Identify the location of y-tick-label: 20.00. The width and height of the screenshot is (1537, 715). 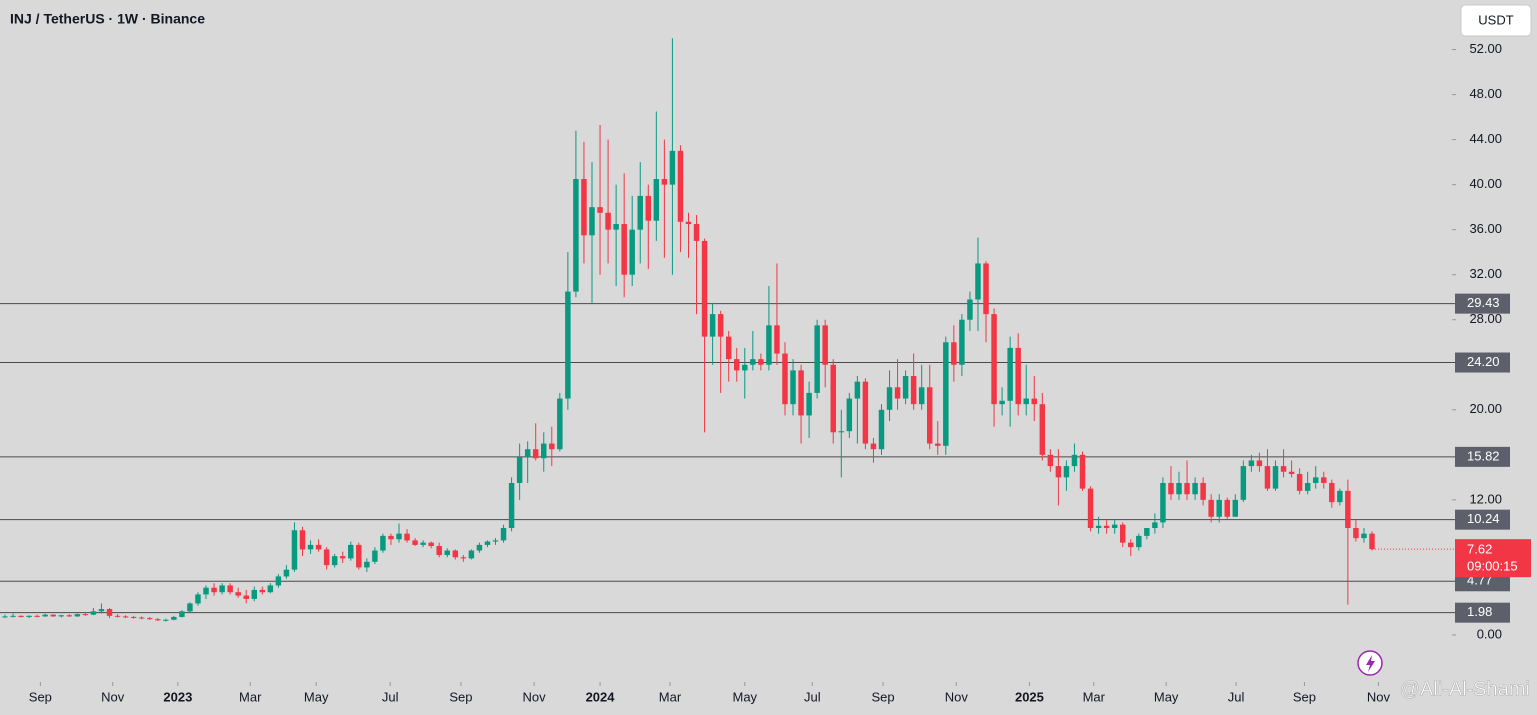
(1485, 408).